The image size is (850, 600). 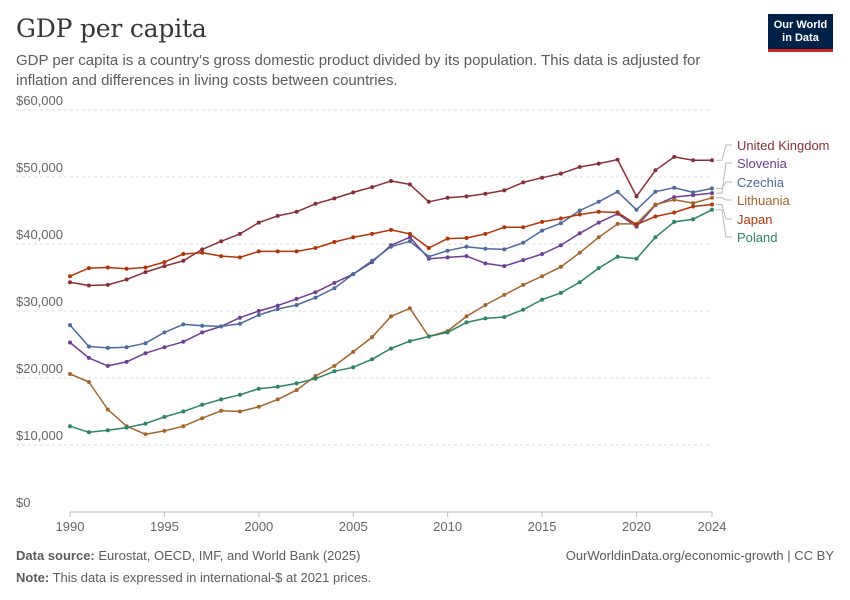 I want to click on legend-label-czechia: Czechia, so click(x=761, y=182).